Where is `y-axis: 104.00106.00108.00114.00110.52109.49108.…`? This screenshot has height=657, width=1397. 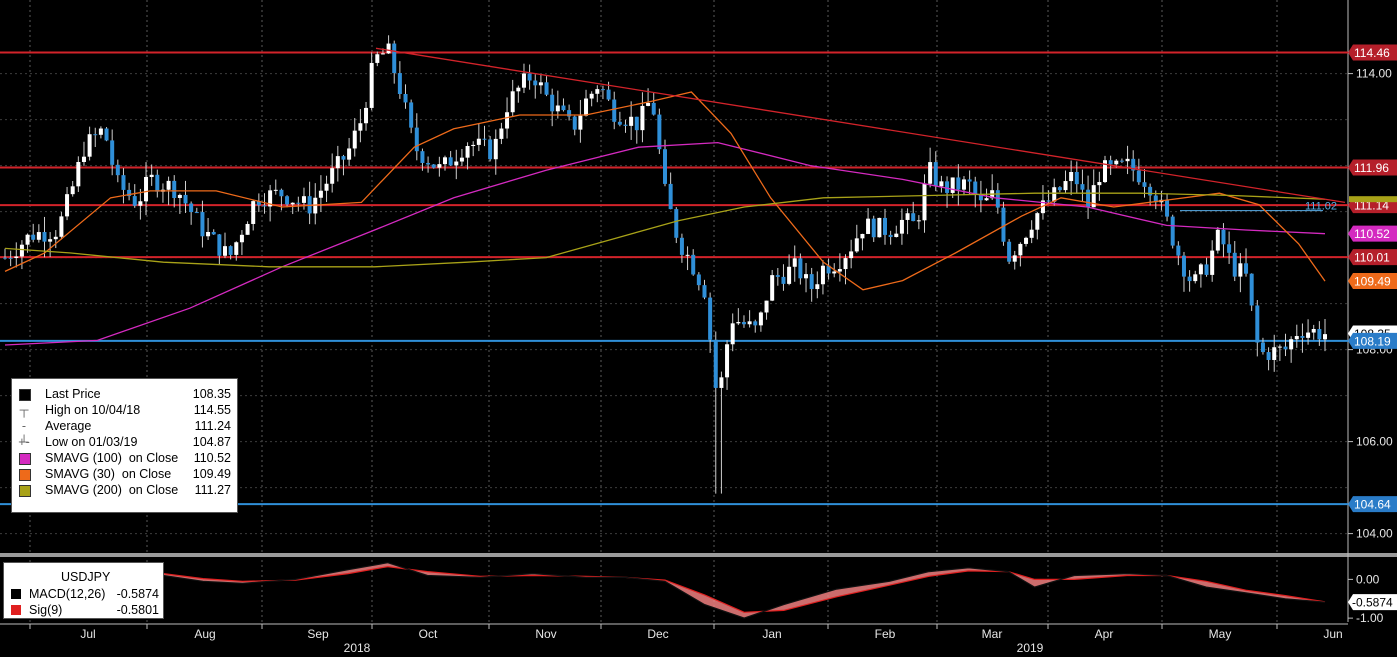 y-axis: 104.00106.00108.00114.00110.52109.49108.… is located at coordinates (1372, 292).